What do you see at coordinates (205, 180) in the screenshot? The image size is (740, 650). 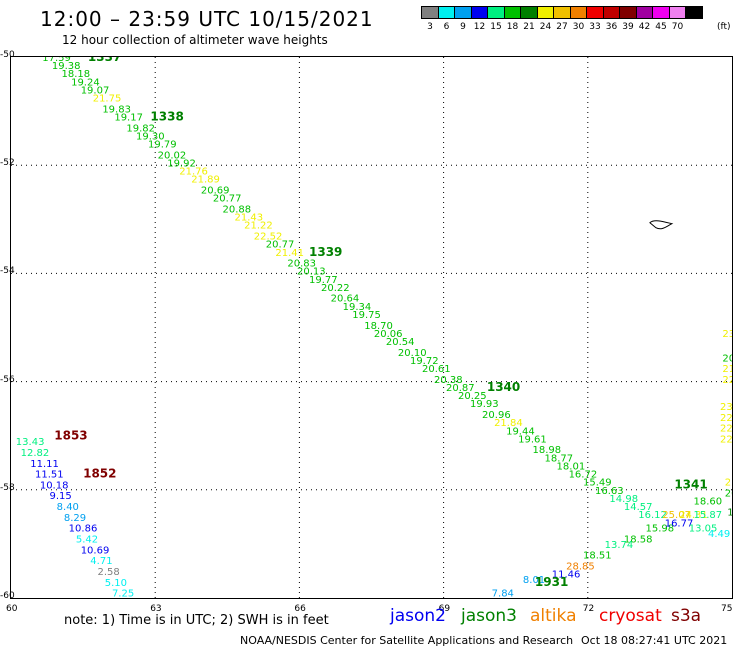 I see `wave-height-value: 21.89` at bounding box center [205, 180].